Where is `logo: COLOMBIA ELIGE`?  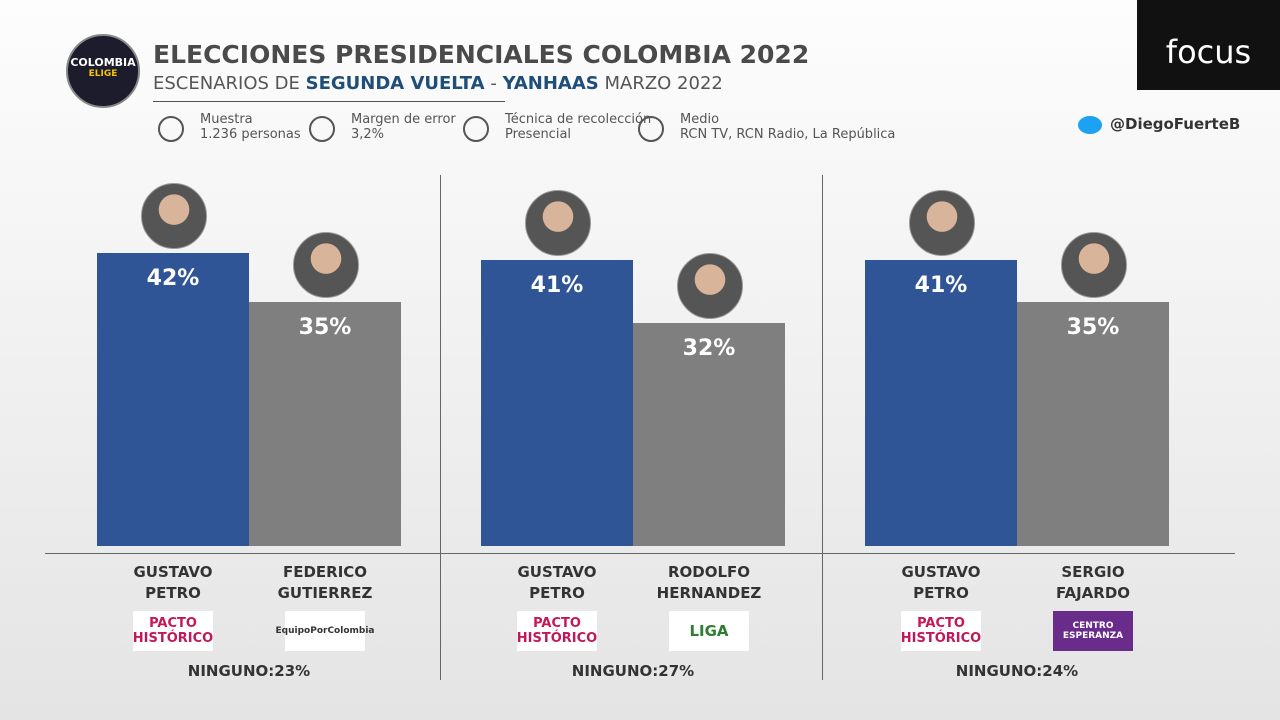 logo: COLOMBIA ELIGE is located at coordinates (103, 71).